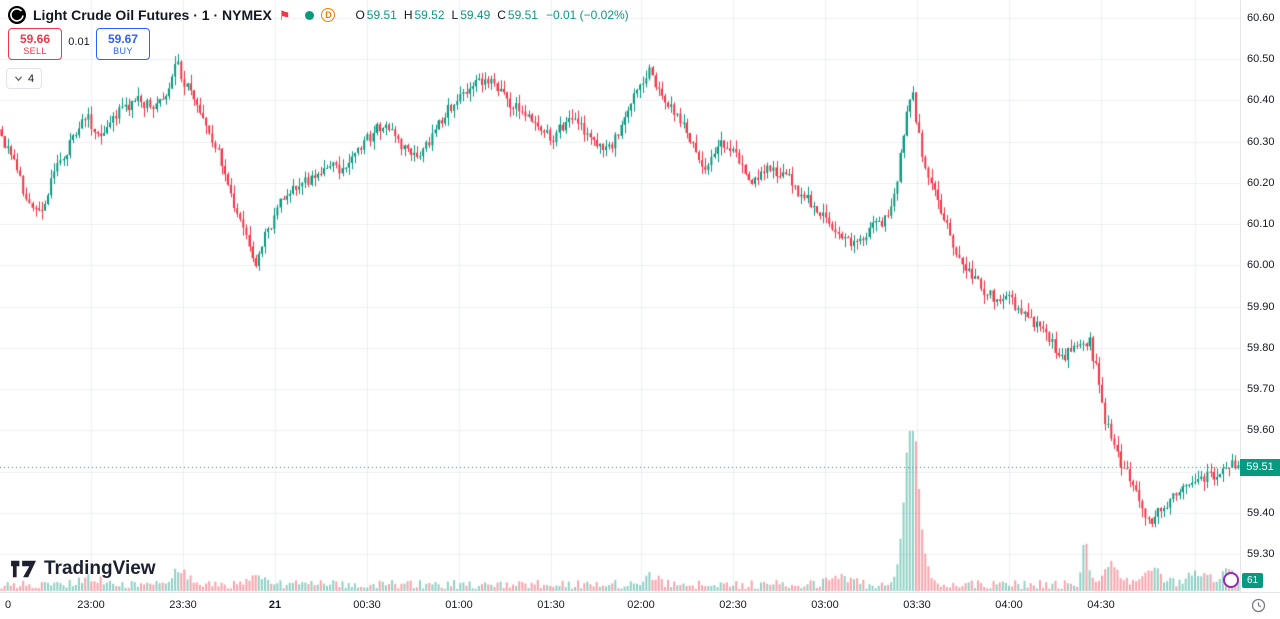  I want to click on watermark-text: TradingView, so click(100, 568).